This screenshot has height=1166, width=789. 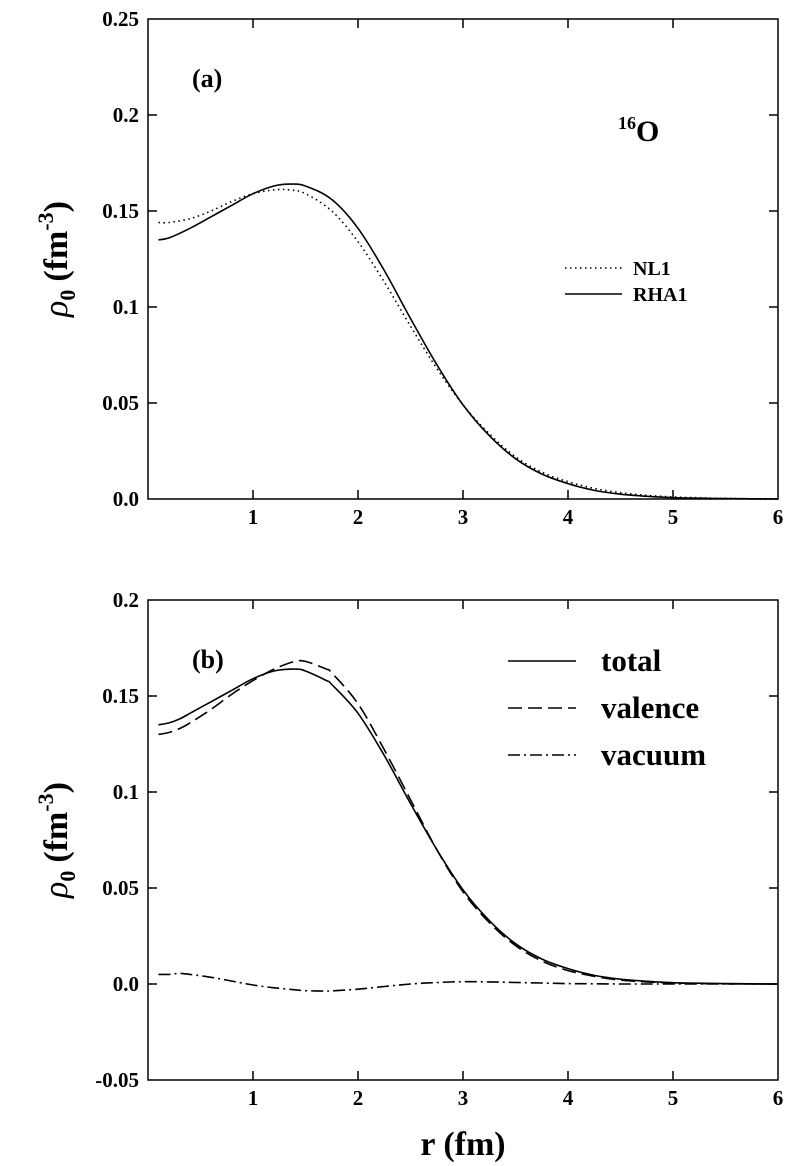 I want to click on y-axis-unit-b: (fm, so click(x=56, y=837).